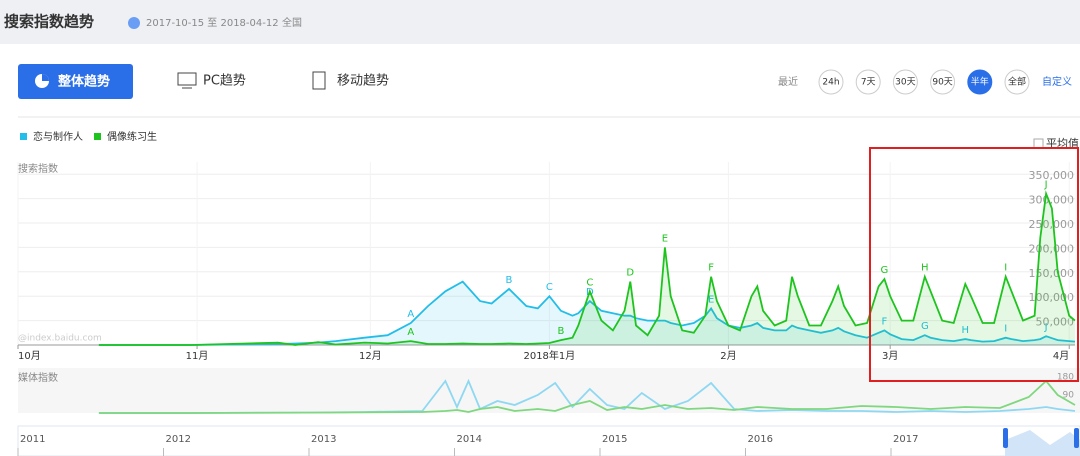 The height and width of the screenshot is (456, 1080). I want to click on range-label: 30天, so click(905, 83).